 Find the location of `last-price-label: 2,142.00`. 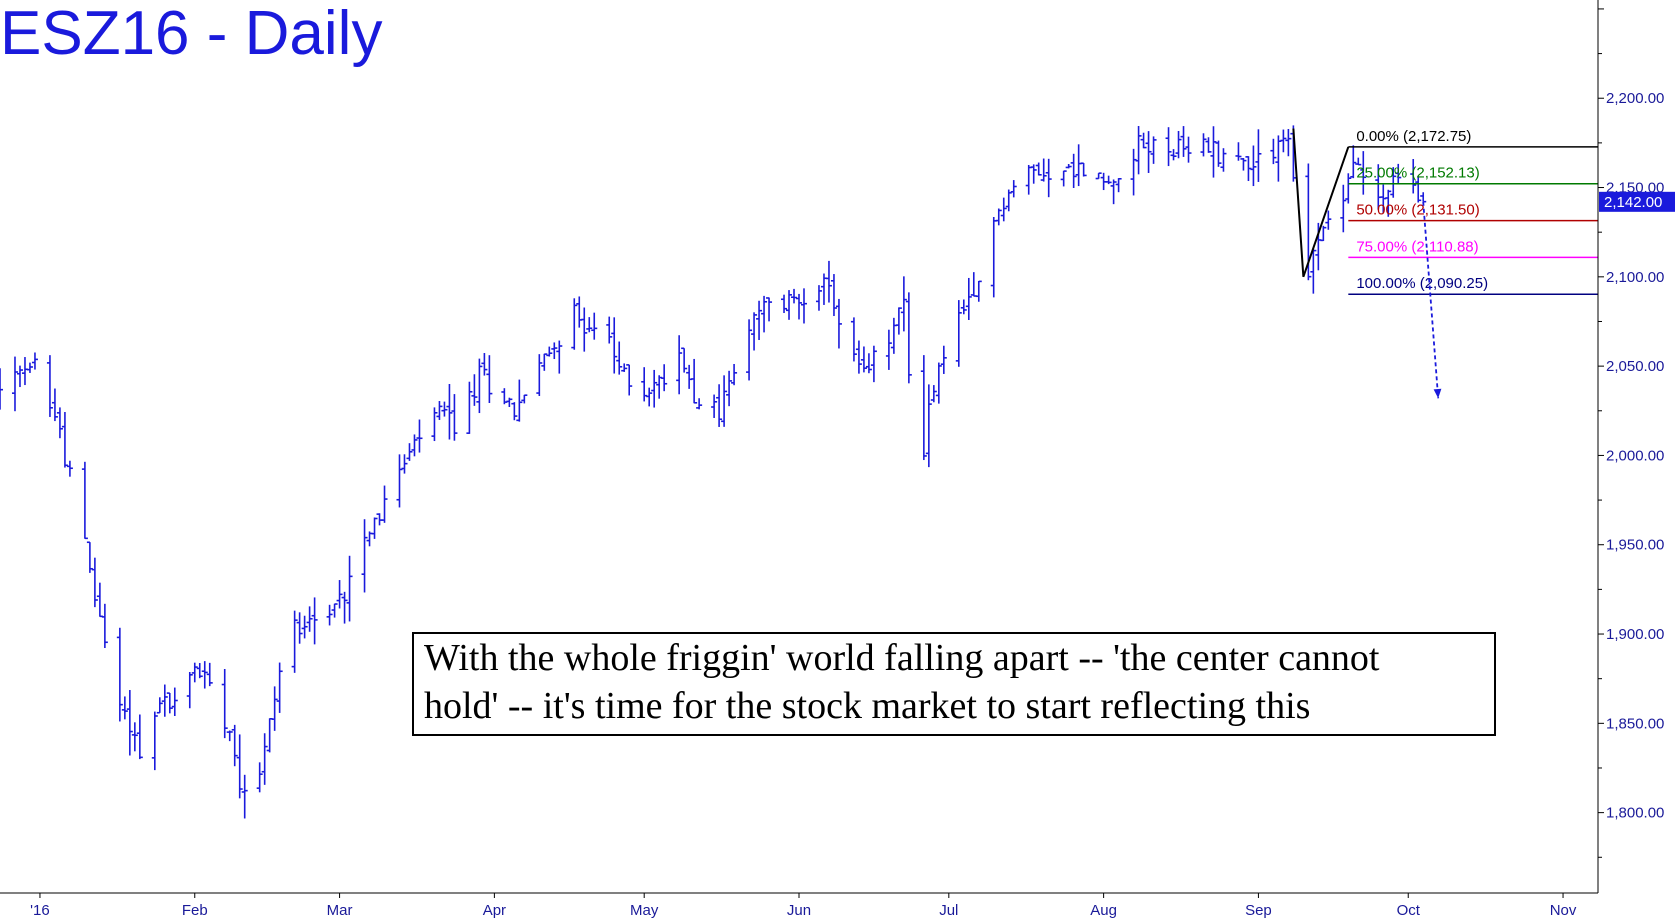

last-price-label: 2,142.00 is located at coordinates (1633, 202).